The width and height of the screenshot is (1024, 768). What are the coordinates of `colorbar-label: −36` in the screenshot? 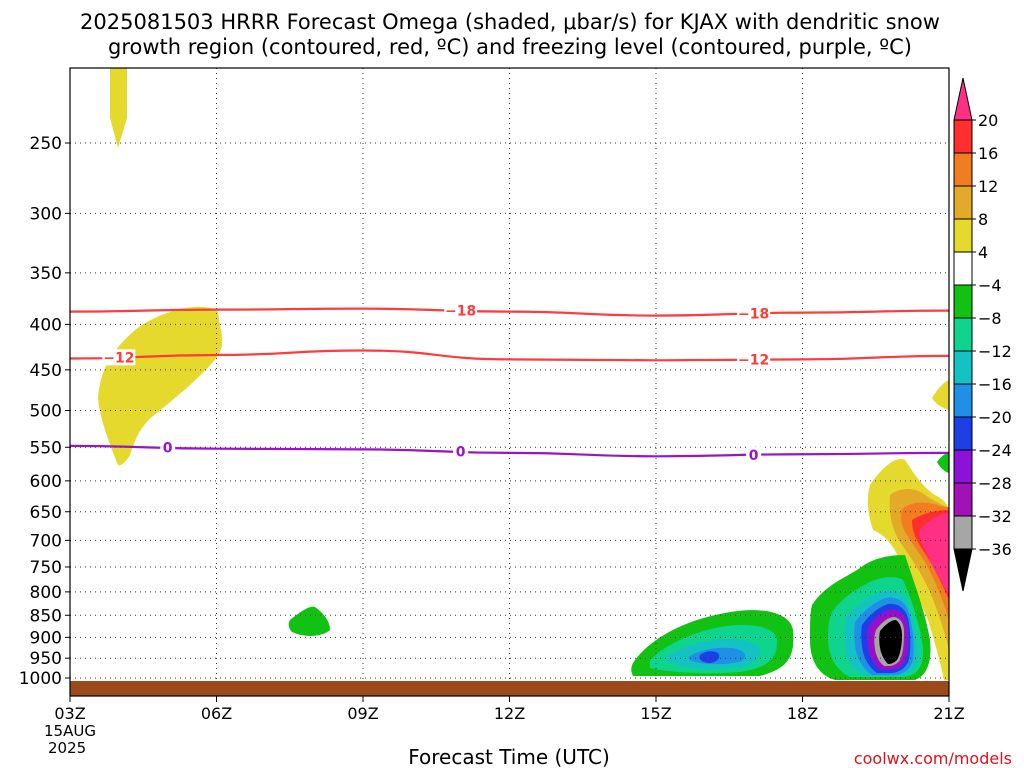 It's located at (995, 549).